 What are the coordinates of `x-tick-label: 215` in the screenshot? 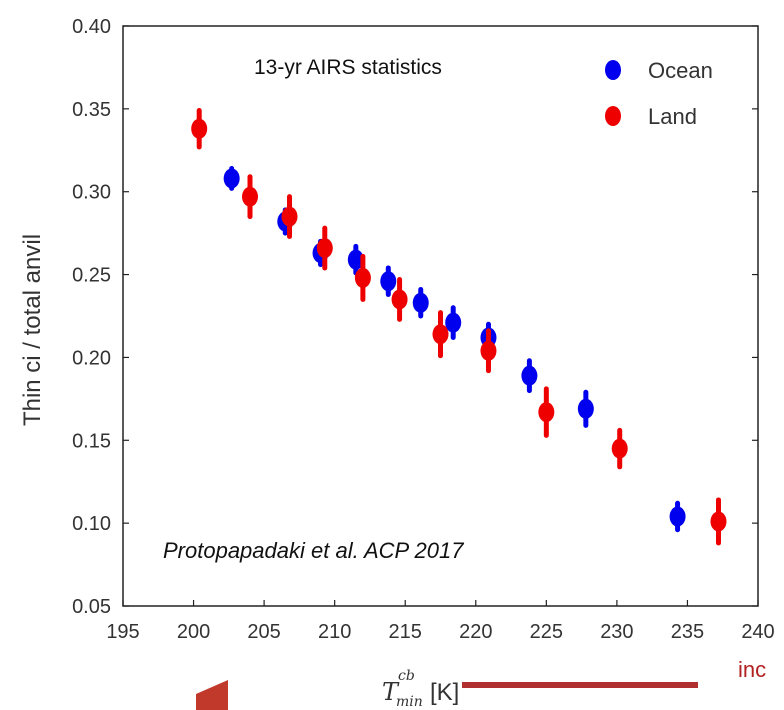 It's located at (405, 632).